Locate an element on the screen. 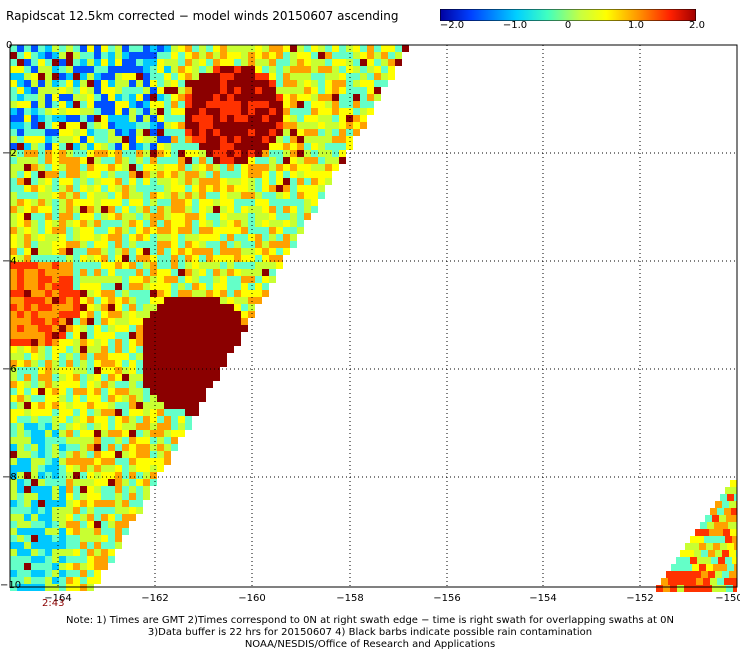 This screenshot has height=651, width=740. colorbar-tick-label: 2.0 is located at coordinates (697, 25).